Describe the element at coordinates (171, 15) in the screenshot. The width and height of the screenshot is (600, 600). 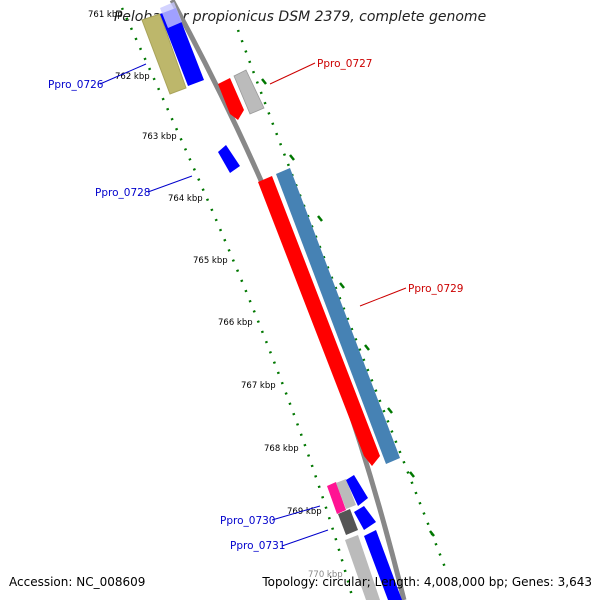
I see `light-blue-feature` at that location.